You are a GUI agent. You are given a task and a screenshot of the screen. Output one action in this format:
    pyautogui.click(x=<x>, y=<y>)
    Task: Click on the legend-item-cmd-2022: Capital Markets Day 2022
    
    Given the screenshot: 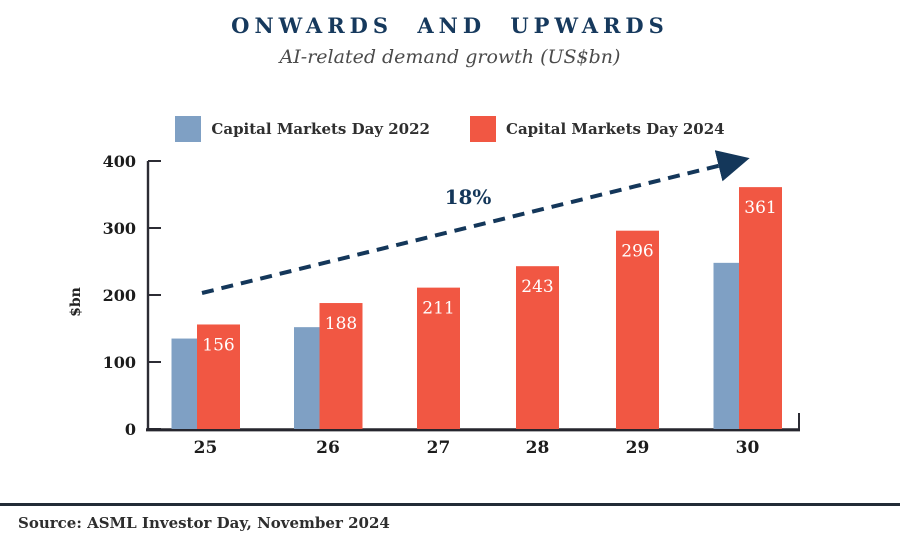 What is the action you would take?
    pyautogui.click(x=302, y=129)
    